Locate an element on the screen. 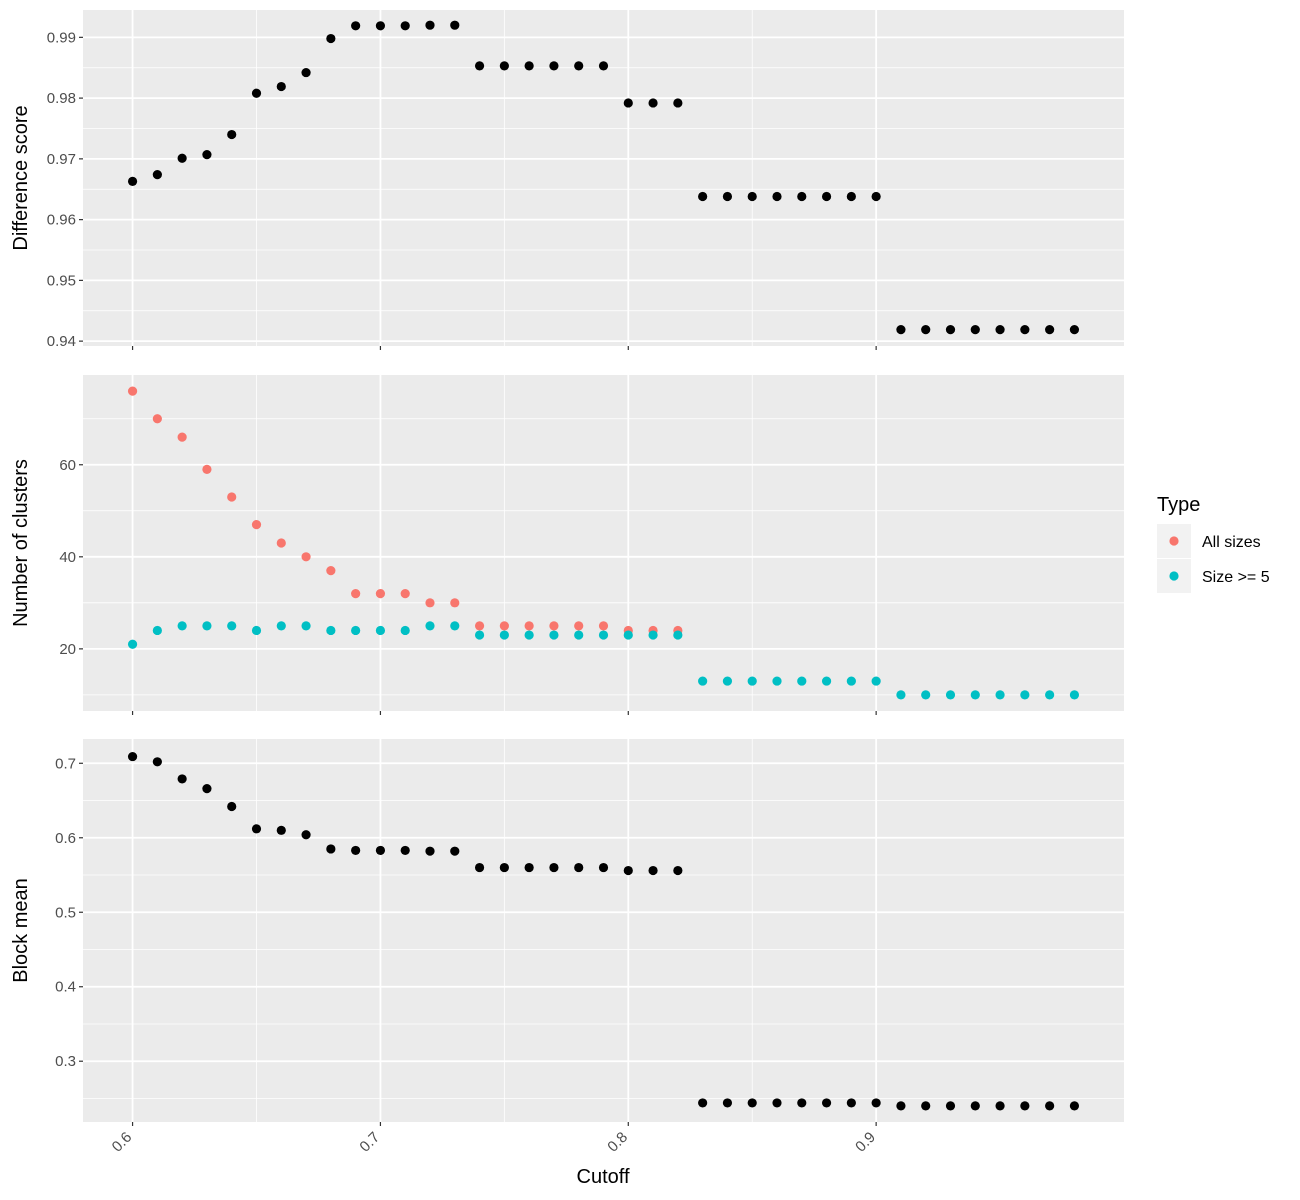 This screenshot has width=1300, height=1200. legend-marker is located at coordinates (1174, 576).